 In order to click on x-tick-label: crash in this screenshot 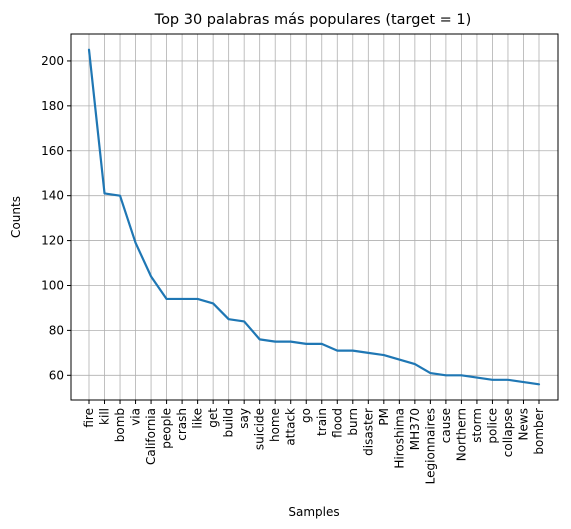, I will do `click(182, 424)`.